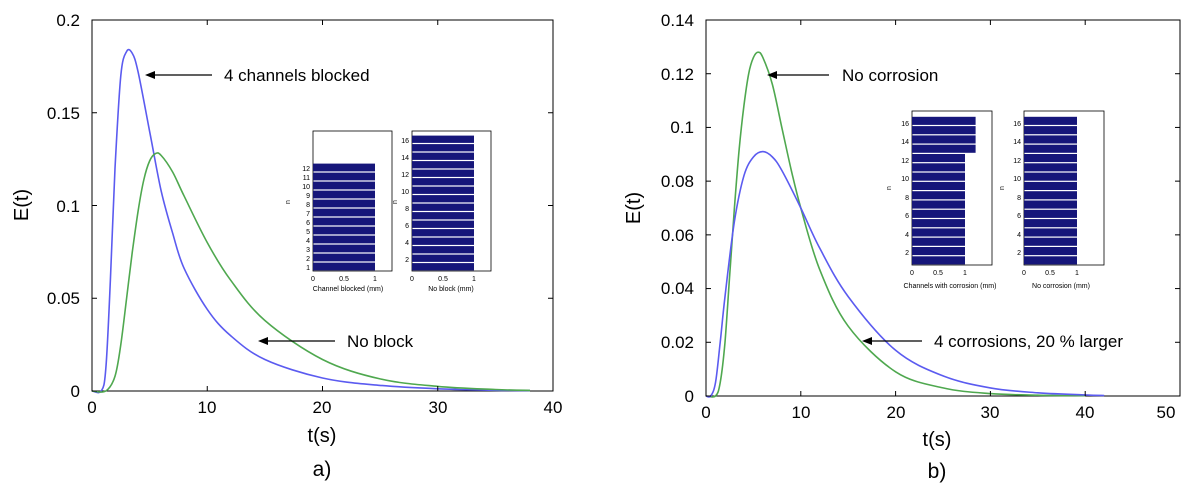  What do you see at coordinates (322, 469) in the screenshot?
I see `panel-caption: a)` at bounding box center [322, 469].